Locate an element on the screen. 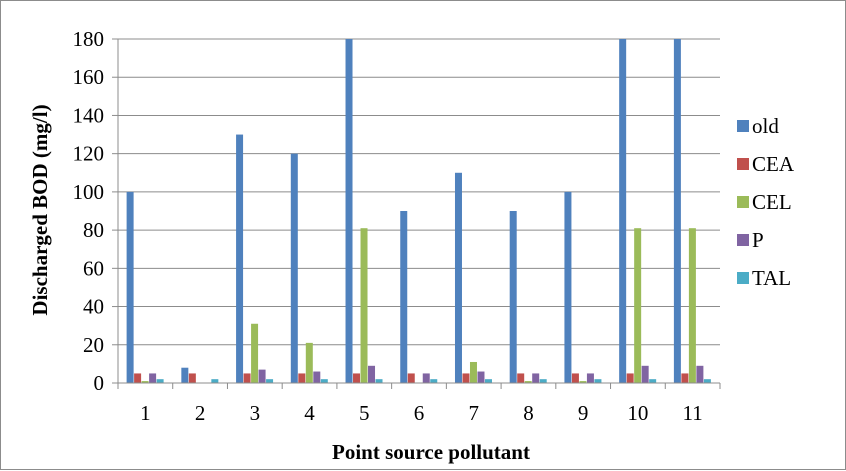  x-tick-label: 3 is located at coordinates (255, 413).